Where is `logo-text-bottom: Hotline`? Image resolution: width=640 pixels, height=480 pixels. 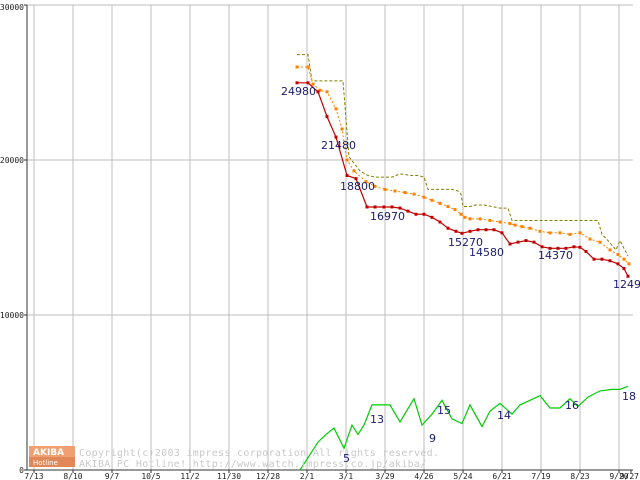
logo-text-bottom: Hotline is located at coordinates (45, 463).